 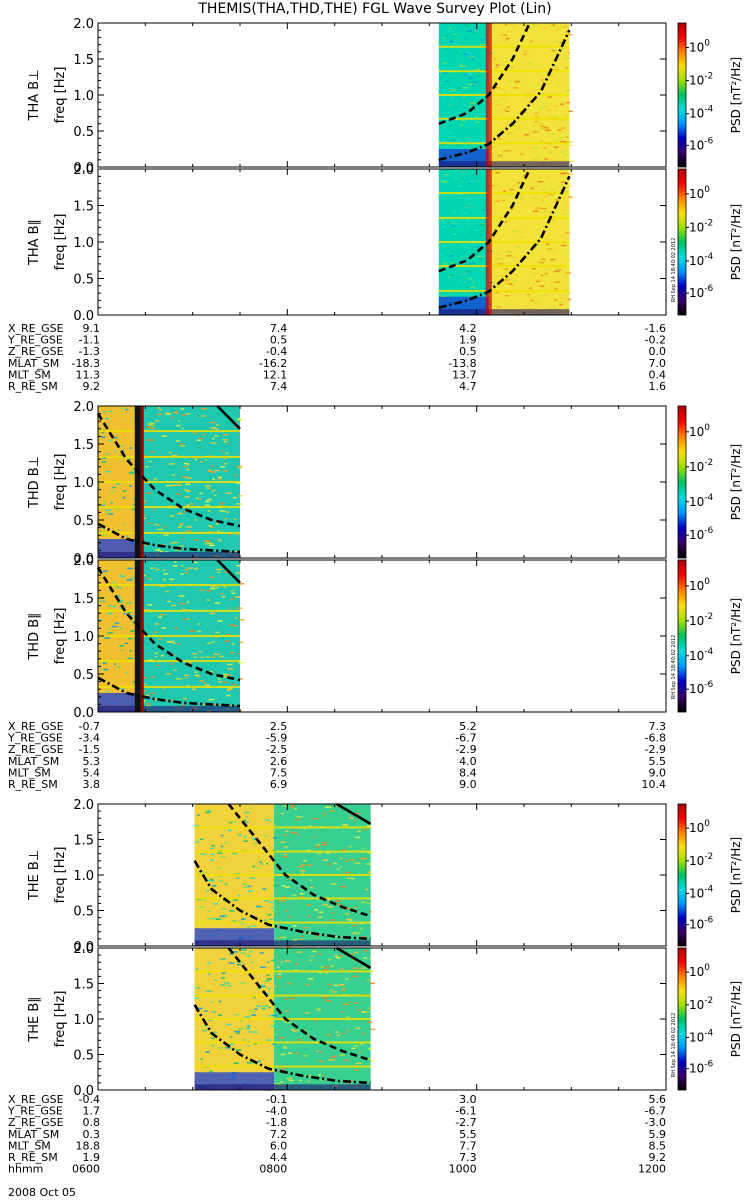 I want to click on ephemeris-value: 1000, so click(x=463, y=1169).